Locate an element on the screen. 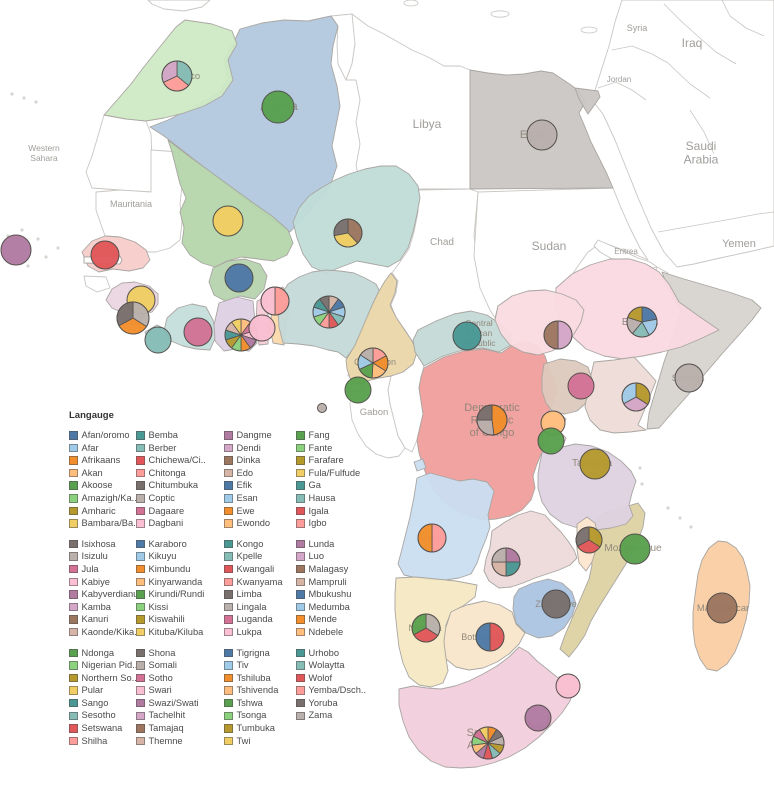 The width and height of the screenshot is (774, 800). legend-item-mampruli: Mampruli is located at coordinates (331, 582).